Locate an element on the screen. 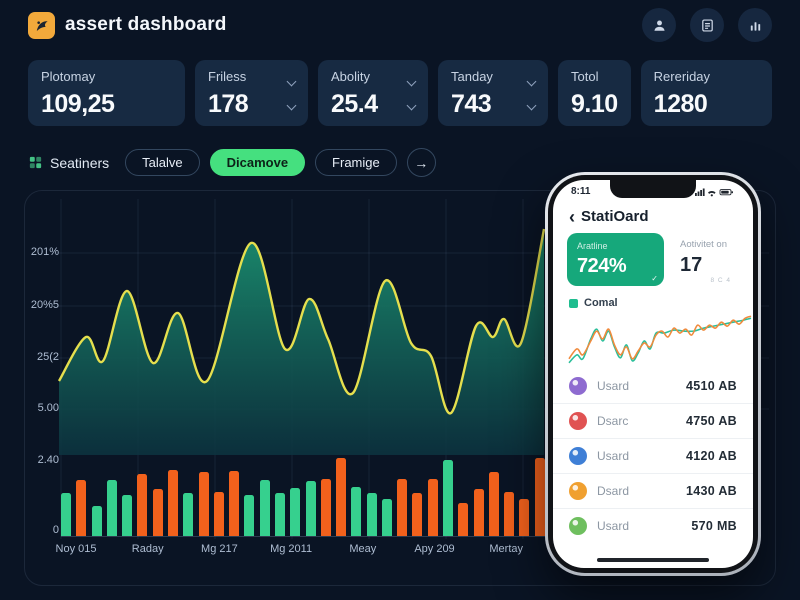 The width and height of the screenshot is (800, 600). stat-card-abolity: Abolity 25.4 is located at coordinates (373, 93).